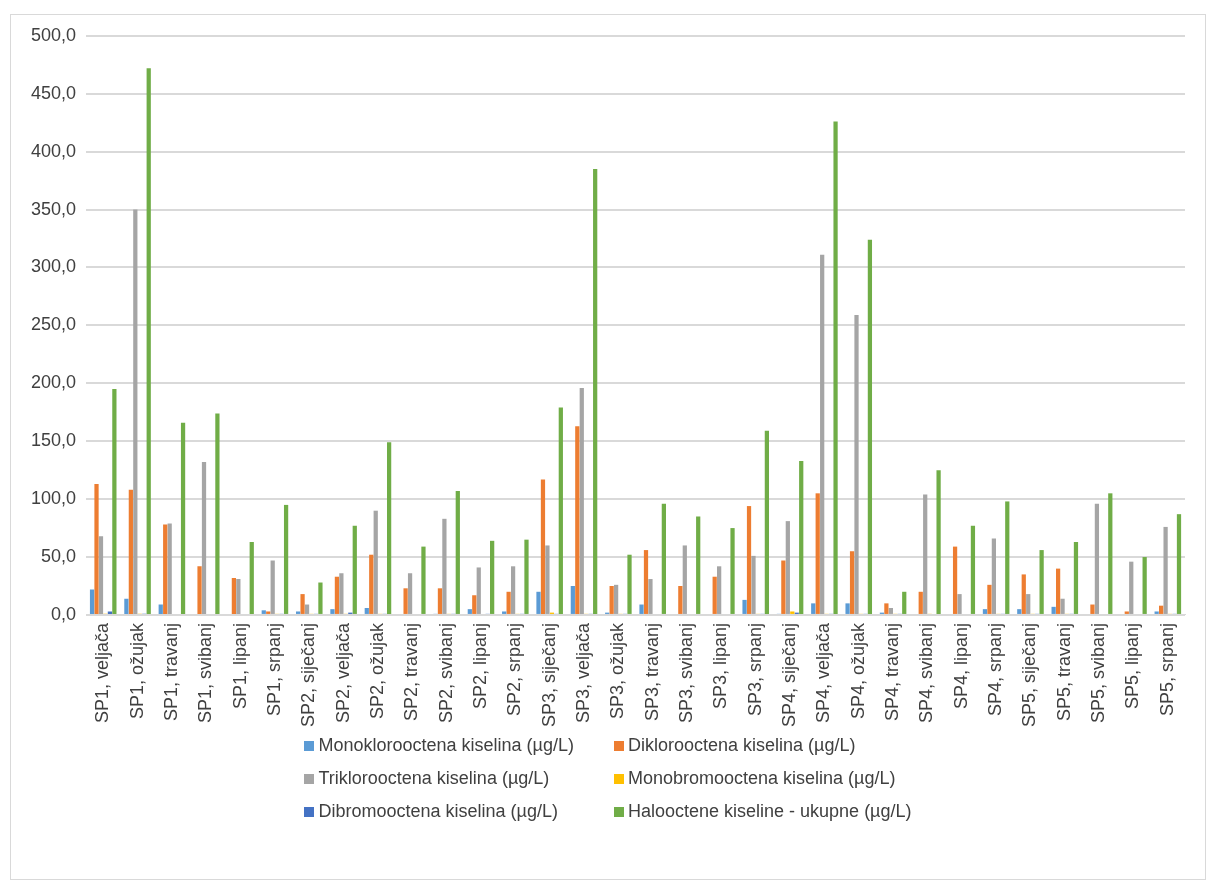 The height and width of the screenshot is (882, 1219). I want to click on x-tick-label: SP4, siječanj, so click(789, 675).